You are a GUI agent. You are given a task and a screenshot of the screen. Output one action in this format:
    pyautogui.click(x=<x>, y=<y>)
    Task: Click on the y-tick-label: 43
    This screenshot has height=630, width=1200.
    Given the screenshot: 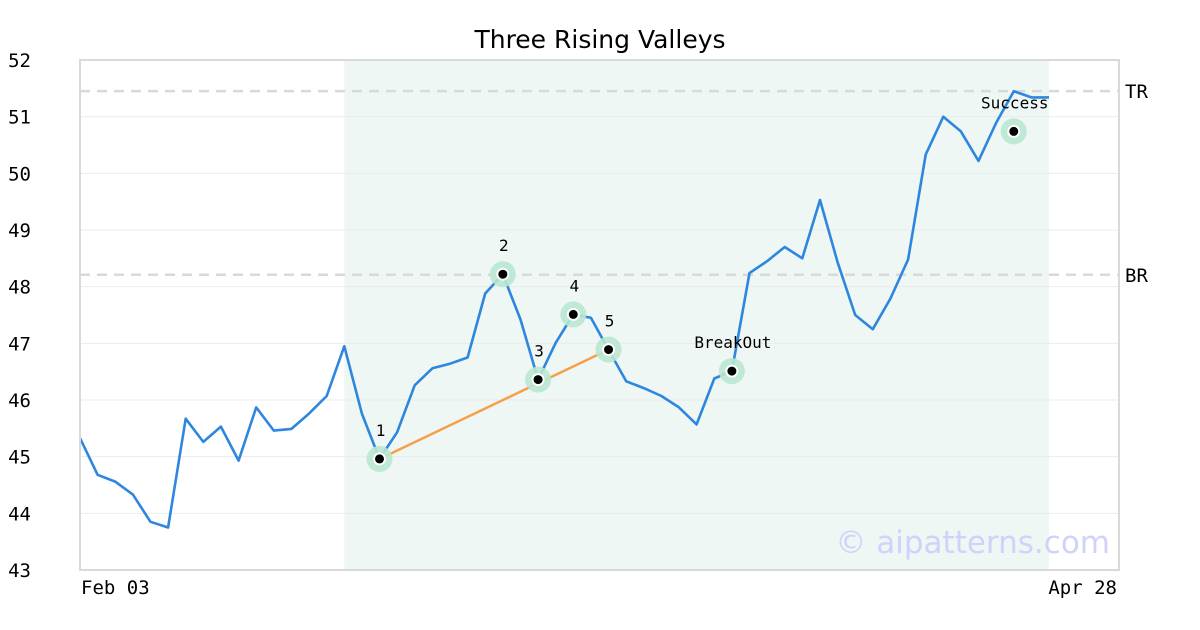 What is the action you would take?
    pyautogui.click(x=19, y=571)
    